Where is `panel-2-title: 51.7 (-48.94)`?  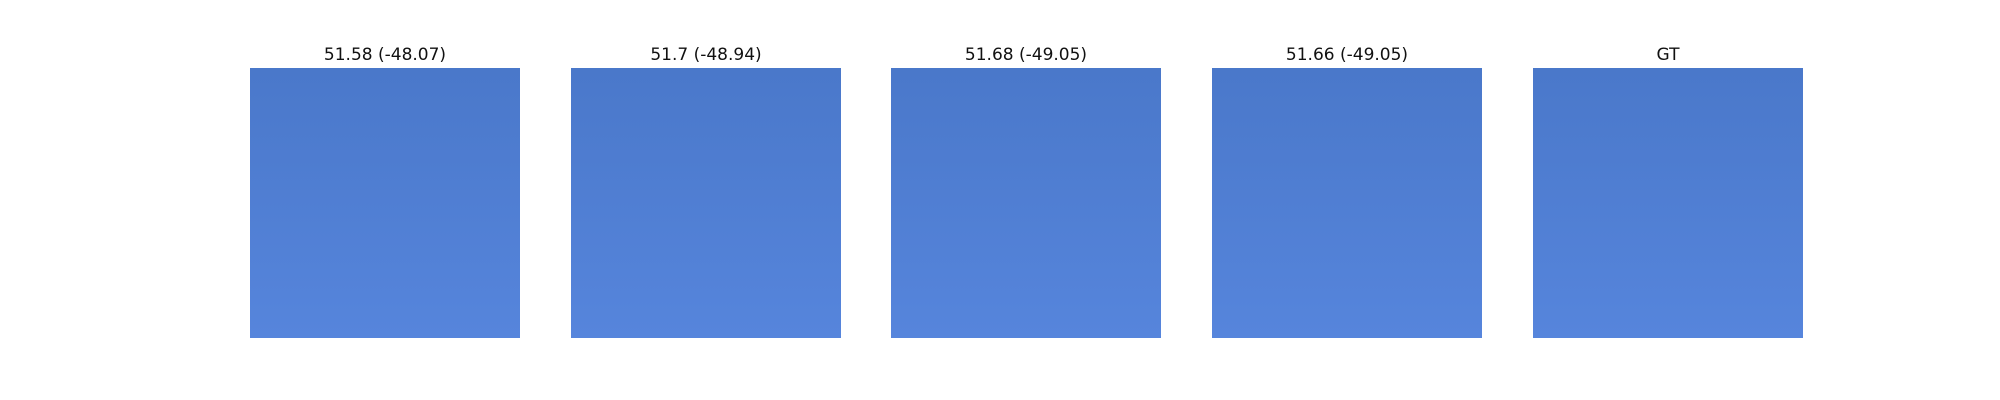
panel-2-title: 51.7 (-48.94) is located at coordinates (706, 55).